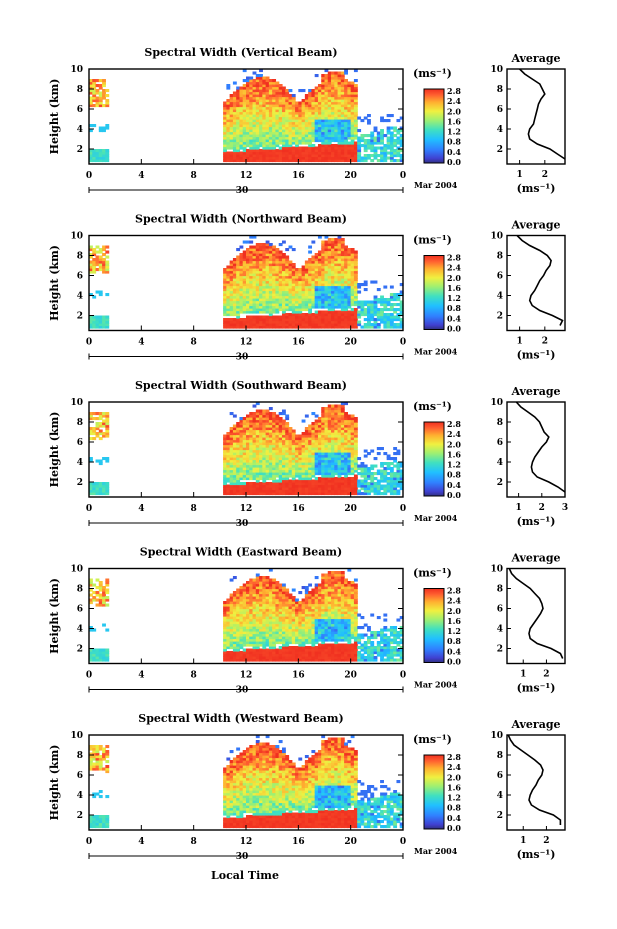  I want to click on colorbar, so click(434, 292).